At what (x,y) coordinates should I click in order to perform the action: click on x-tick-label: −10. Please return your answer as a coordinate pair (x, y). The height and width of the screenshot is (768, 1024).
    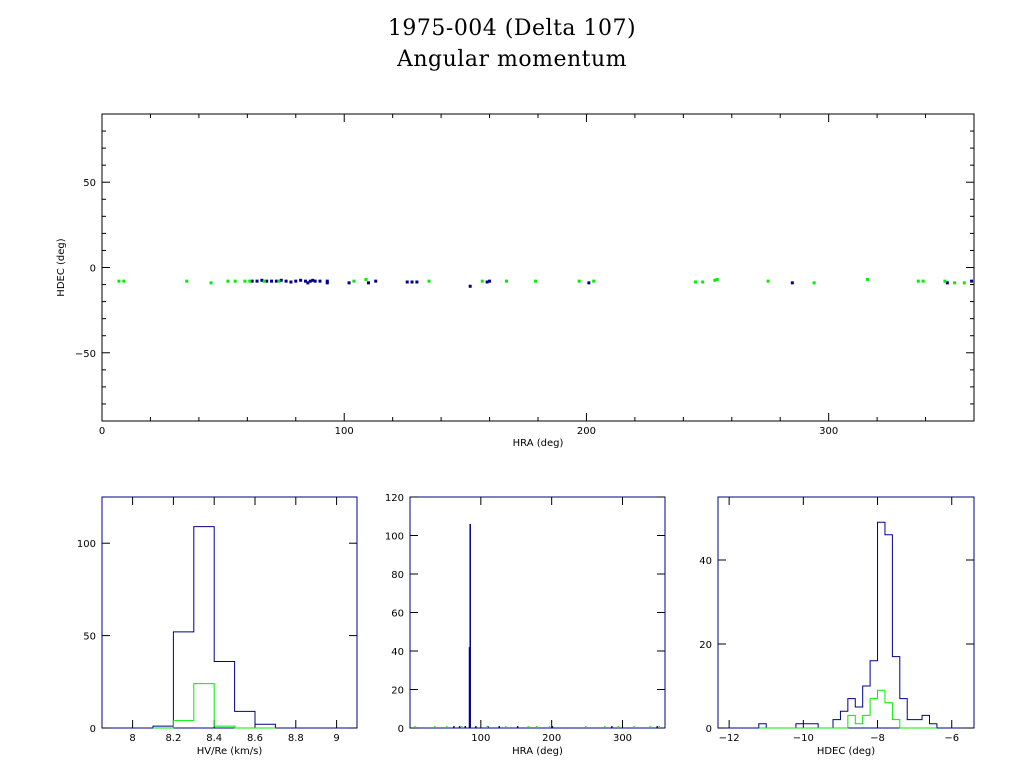
    Looking at the image, I should click on (803, 738).